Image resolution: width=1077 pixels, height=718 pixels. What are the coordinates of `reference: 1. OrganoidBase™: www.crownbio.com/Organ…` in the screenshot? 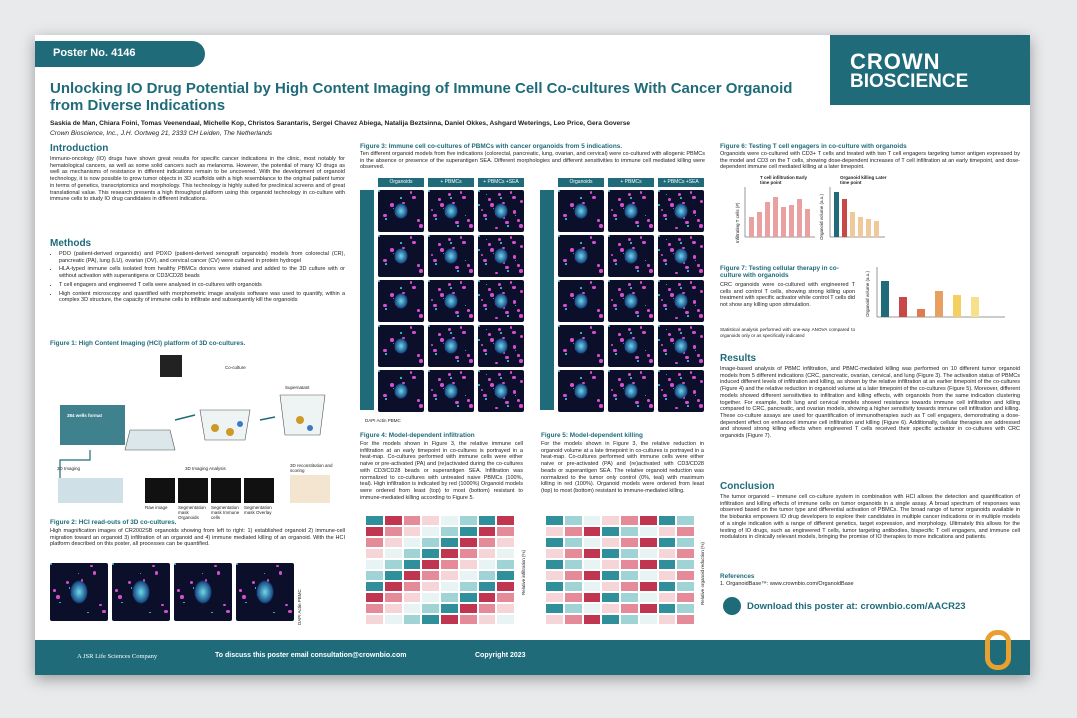 It's located at (787, 584).